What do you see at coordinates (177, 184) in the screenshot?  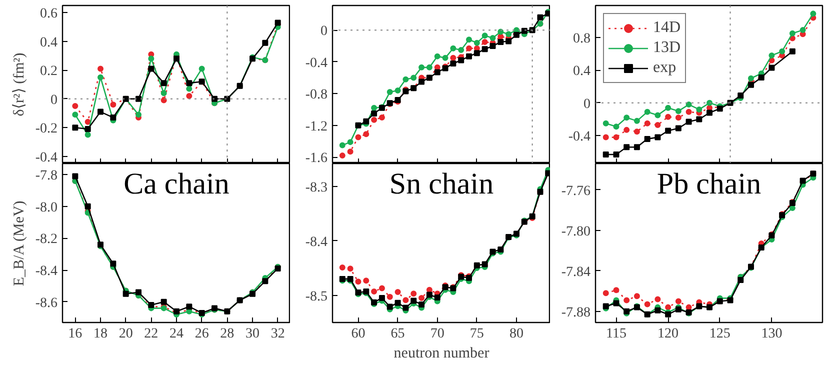 I see `chart-title: Ca chain` at bounding box center [177, 184].